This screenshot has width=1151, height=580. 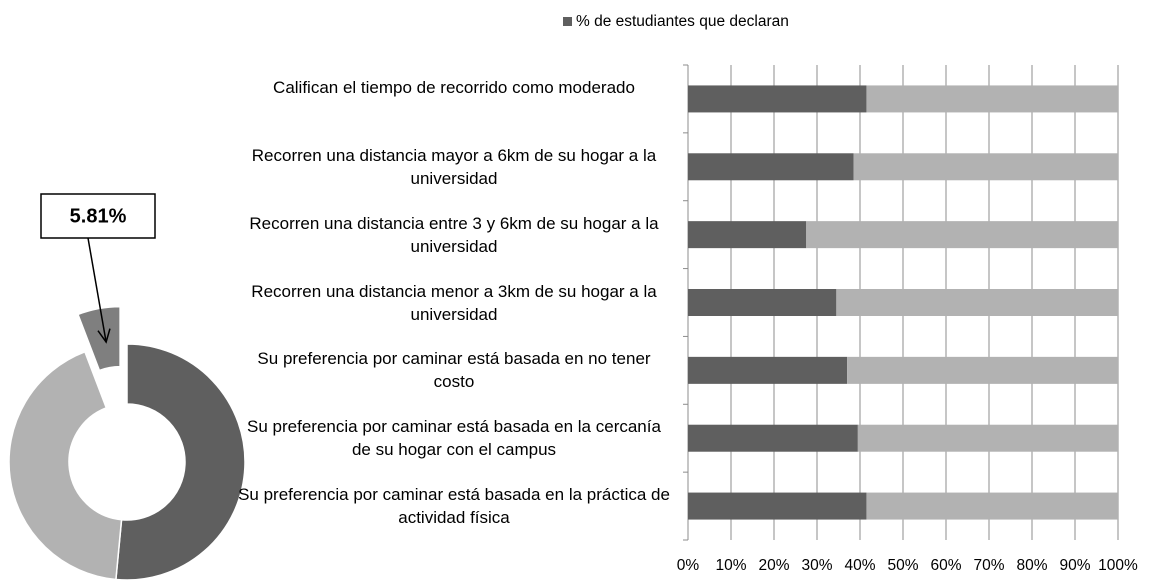 What do you see at coordinates (859, 565) in the screenshot?
I see `x-tick-label: 40%` at bounding box center [859, 565].